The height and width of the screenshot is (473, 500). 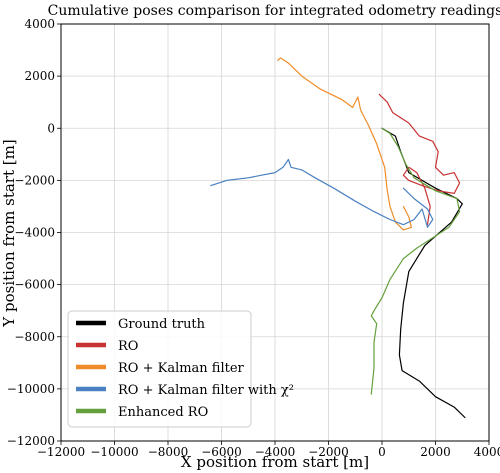 I want to click on x-tick-label: 2000, so click(x=435, y=452).